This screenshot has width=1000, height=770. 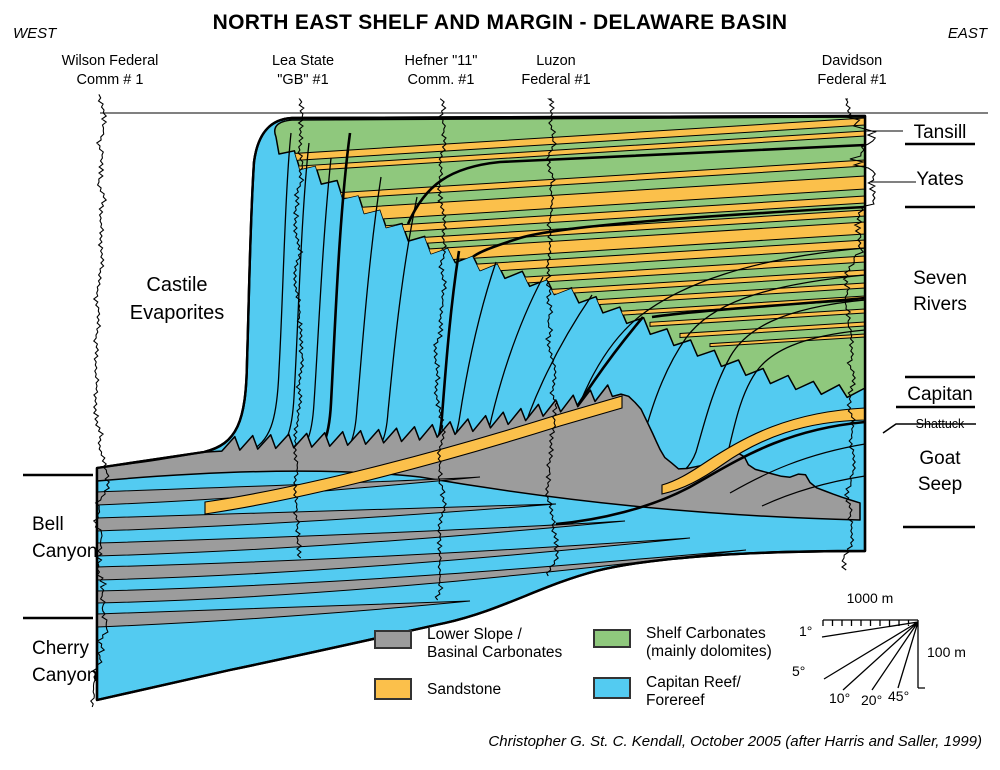 I want to click on well-name: Lea State, so click(x=303, y=61).